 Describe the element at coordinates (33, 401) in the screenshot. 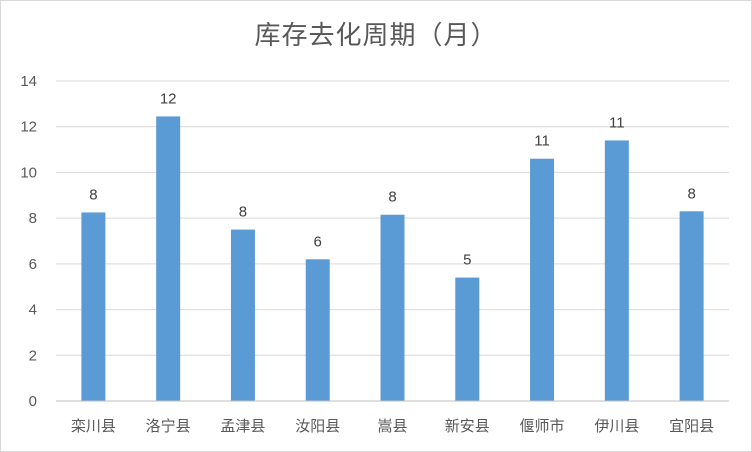

I see `y-tick-label: 0` at that location.